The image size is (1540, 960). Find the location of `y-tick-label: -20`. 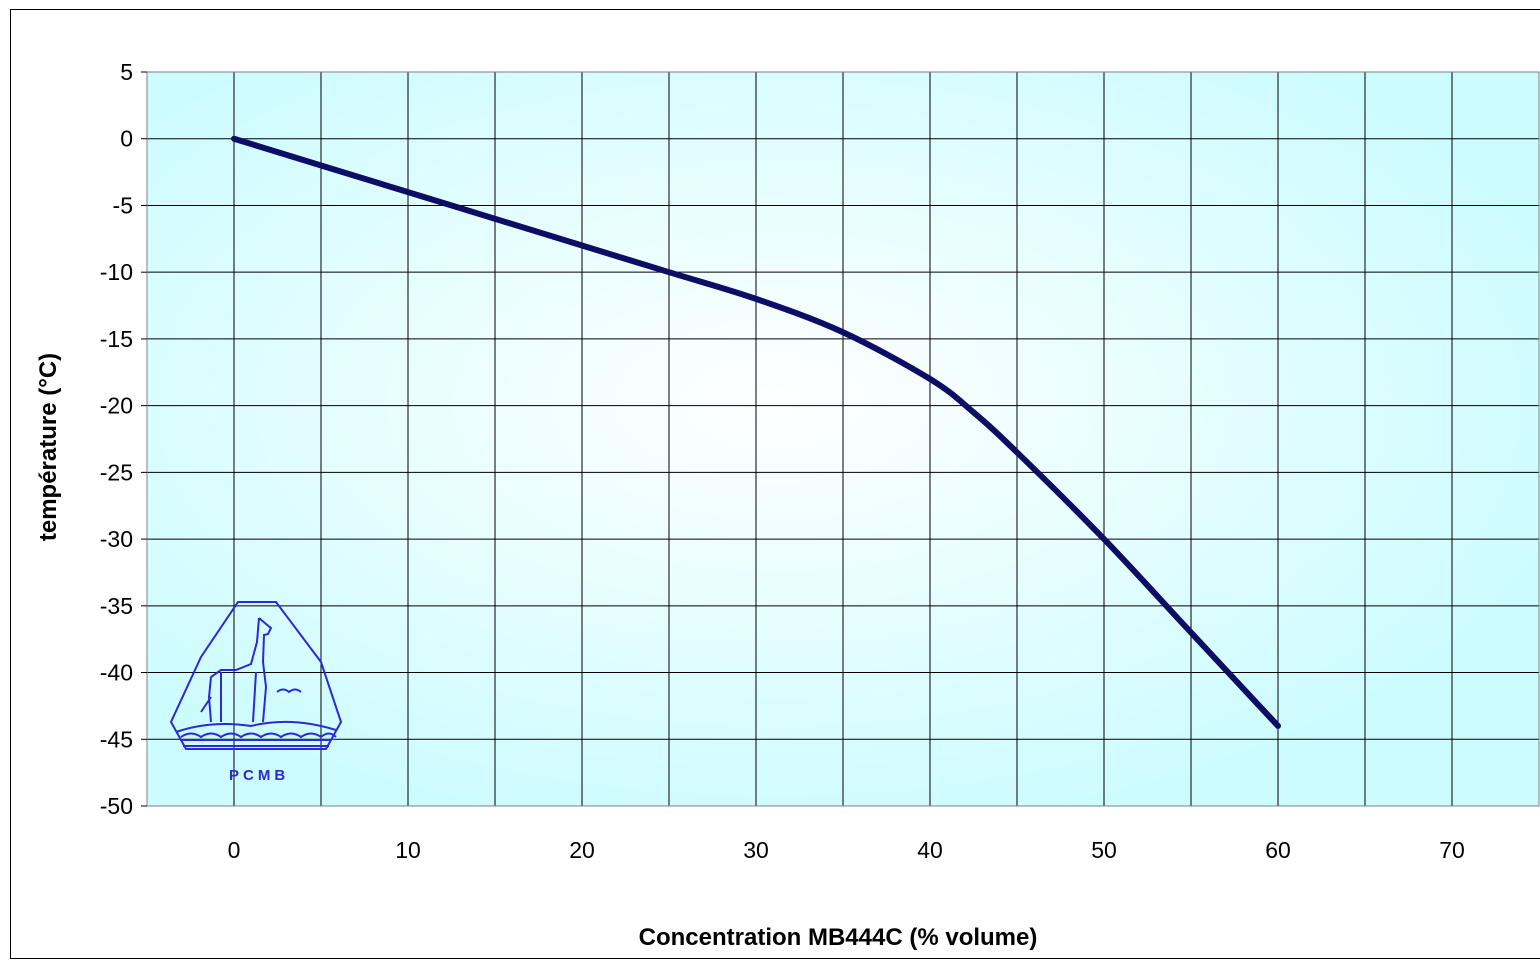

y-tick-label: -20 is located at coordinates (116, 406).